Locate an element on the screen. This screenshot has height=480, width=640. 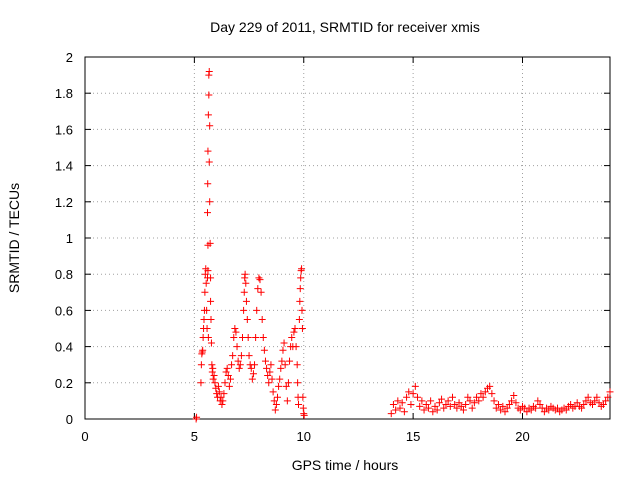
y-tick-label: 1.2 is located at coordinates (64, 202).